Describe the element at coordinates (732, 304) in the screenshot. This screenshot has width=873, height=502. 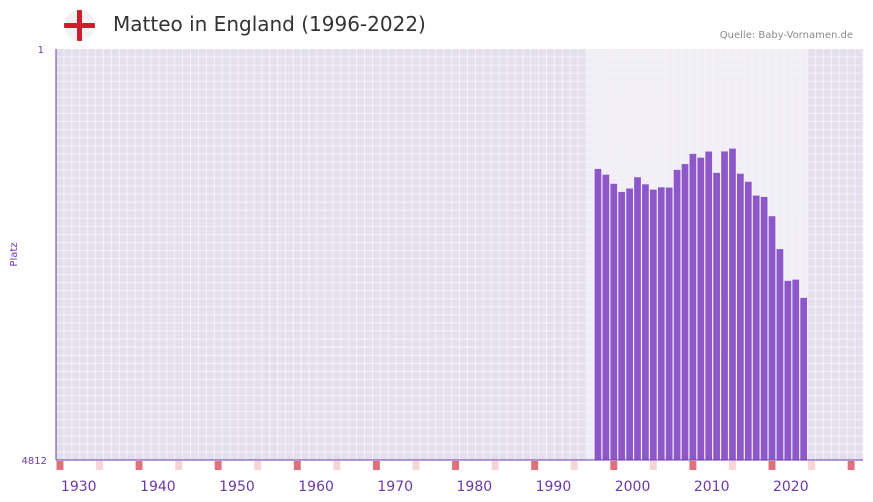
I see `bar-2013` at that location.